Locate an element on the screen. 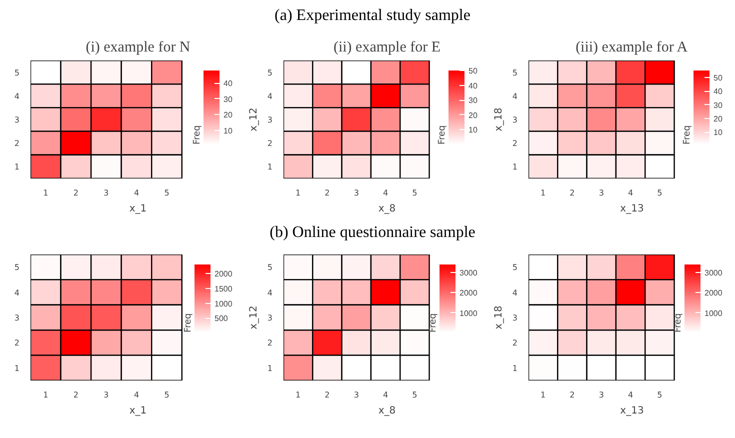  color-bar-label: 1500 is located at coordinates (223, 289).